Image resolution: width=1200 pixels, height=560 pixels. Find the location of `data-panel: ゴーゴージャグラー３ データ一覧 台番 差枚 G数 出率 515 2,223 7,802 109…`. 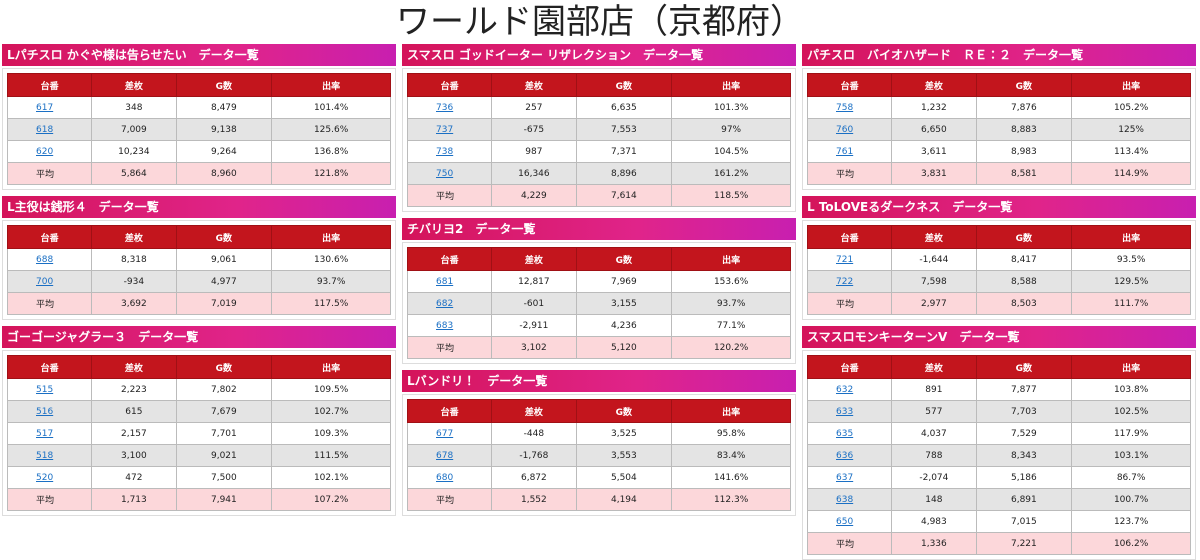

data-panel: ゴーゴージャグラー３ データ一覧 台番 差枚 G数 出率 515 2,223 7,802 109… is located at coordinates (199, 421).